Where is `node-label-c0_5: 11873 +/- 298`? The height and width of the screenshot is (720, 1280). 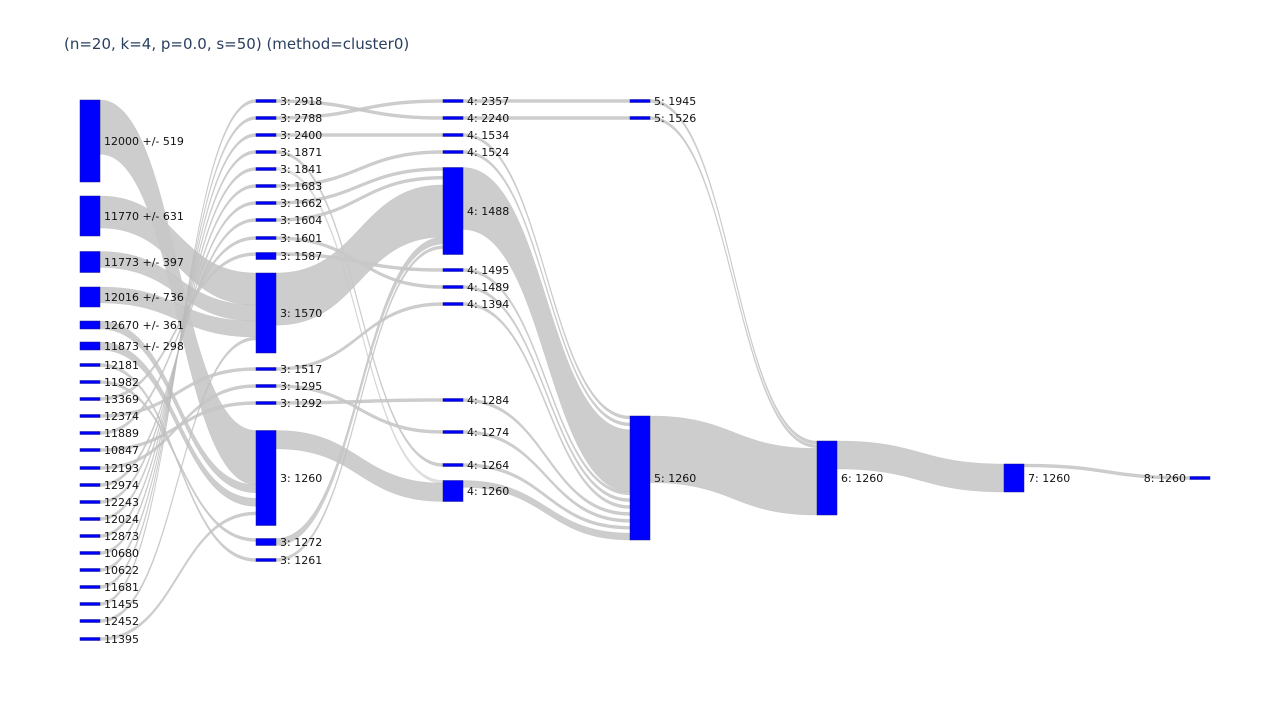
node-label-c0_5: 11873 +/- 298 is located at coordinates (144, 346).